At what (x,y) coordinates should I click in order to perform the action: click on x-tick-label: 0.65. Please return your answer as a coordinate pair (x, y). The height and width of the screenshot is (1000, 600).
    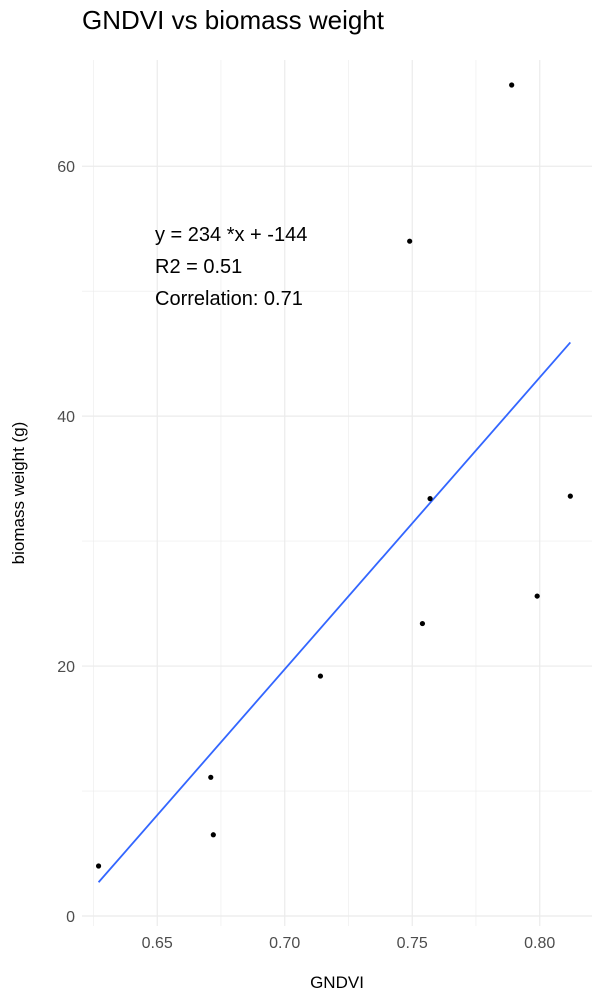
    Looking at the image, I should click on (157, 943).